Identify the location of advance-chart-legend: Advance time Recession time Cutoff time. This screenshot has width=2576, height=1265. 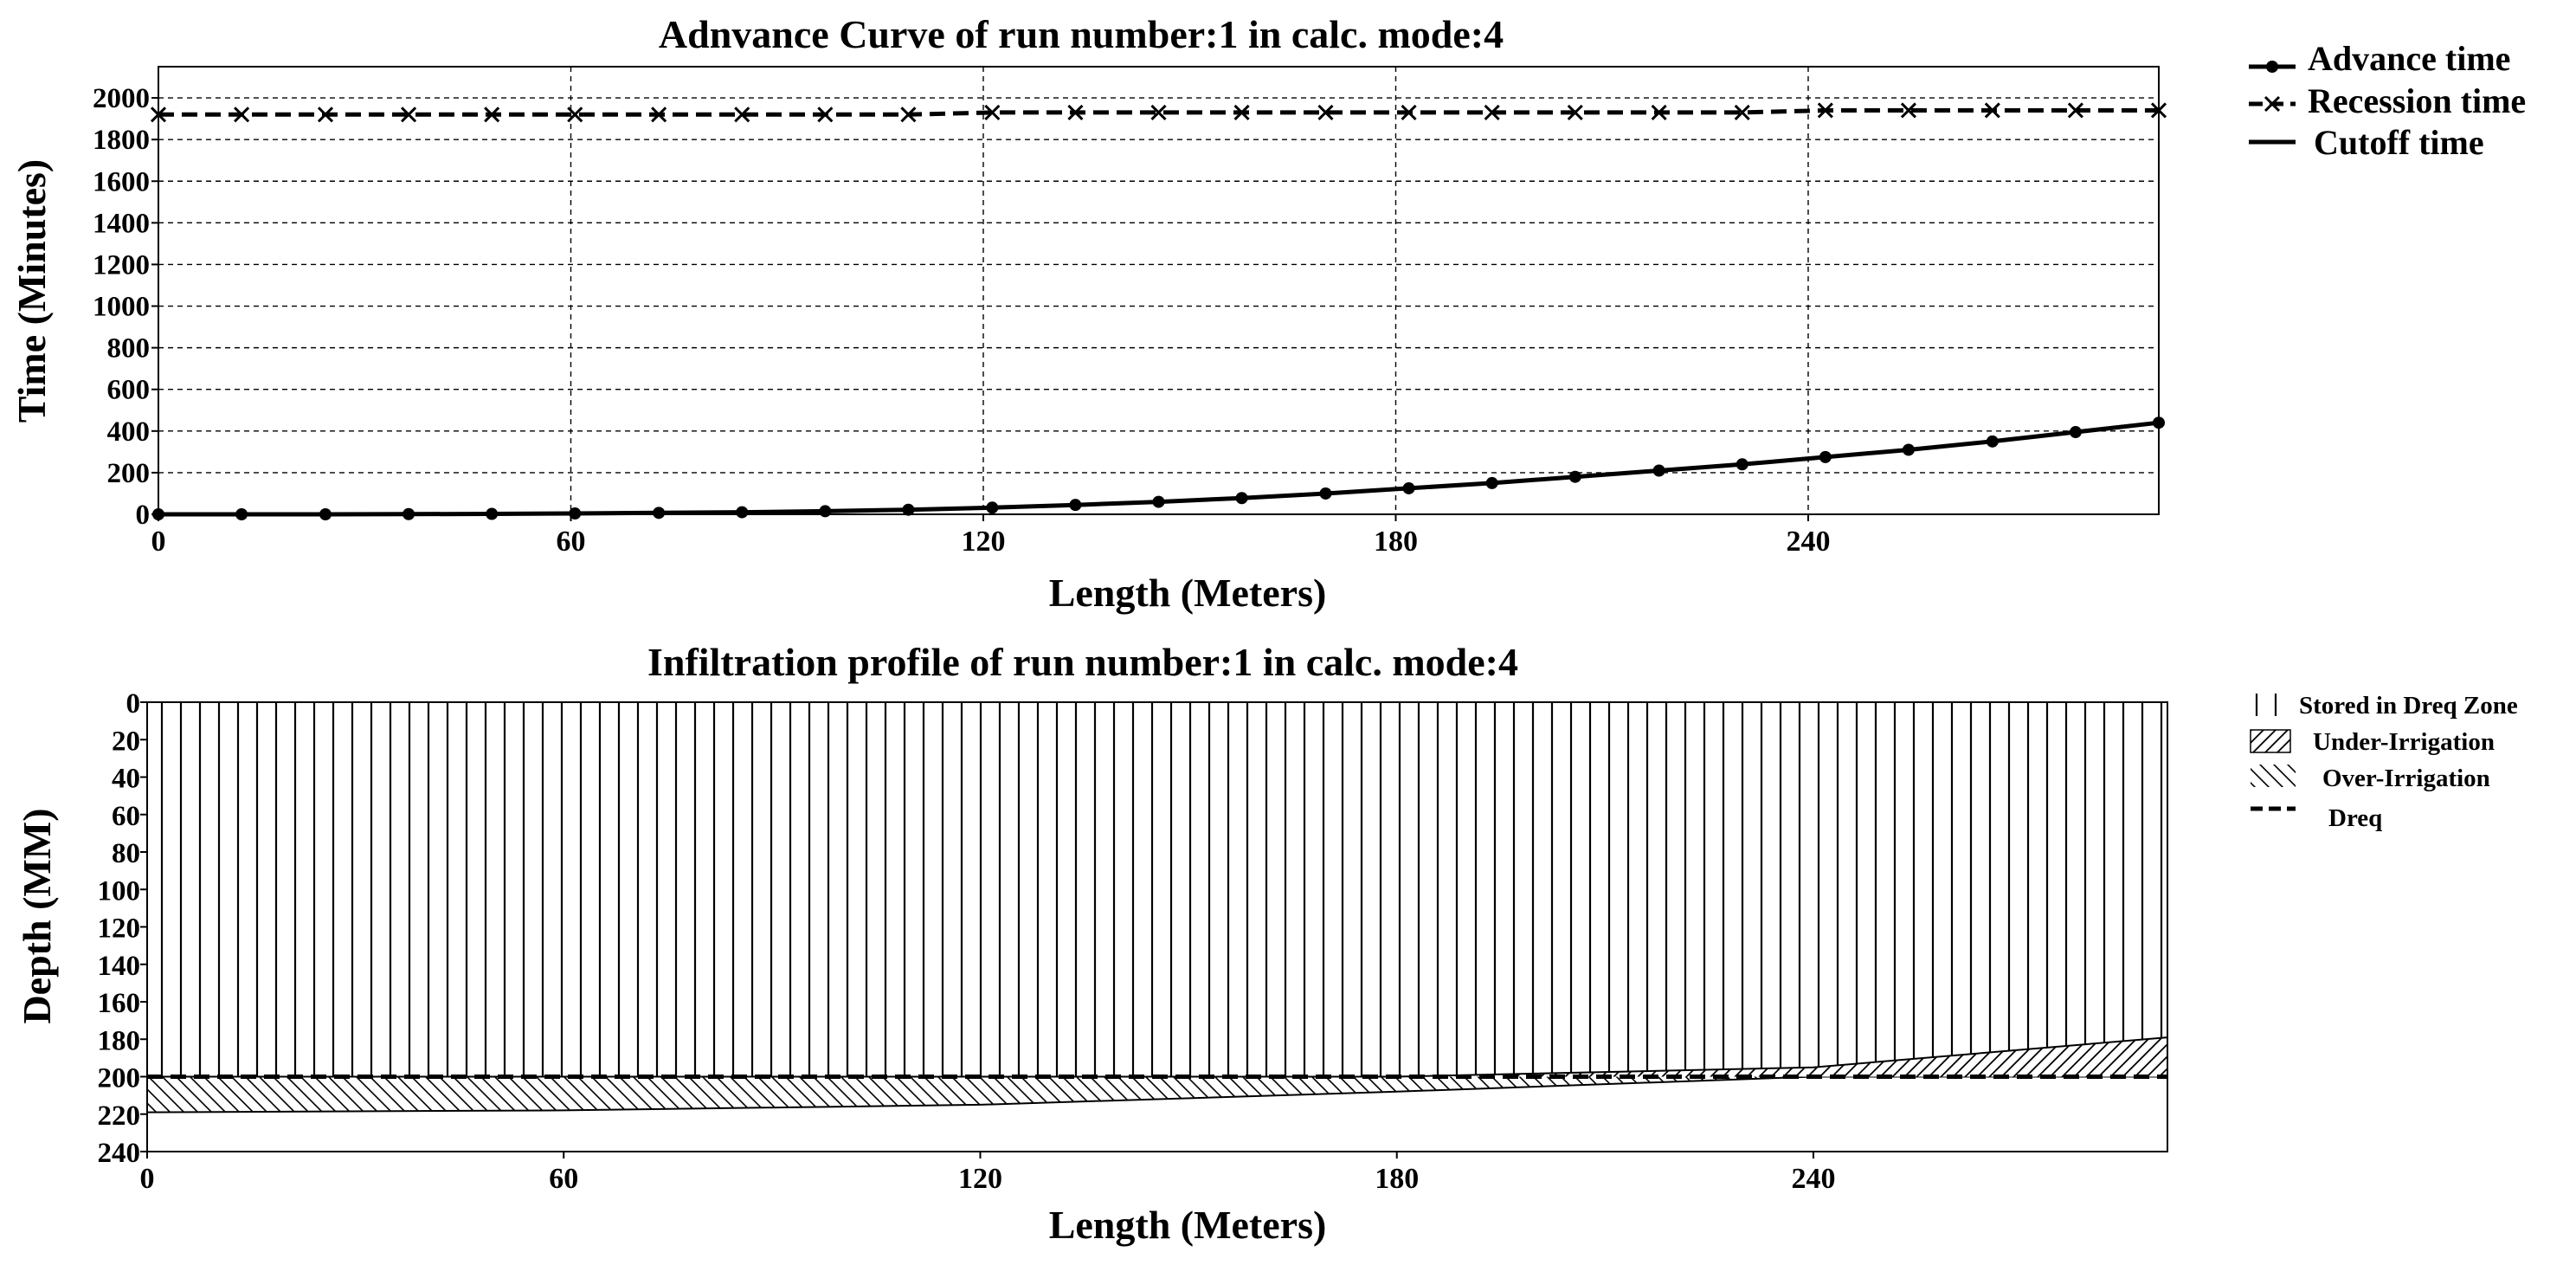
(2387, 100).